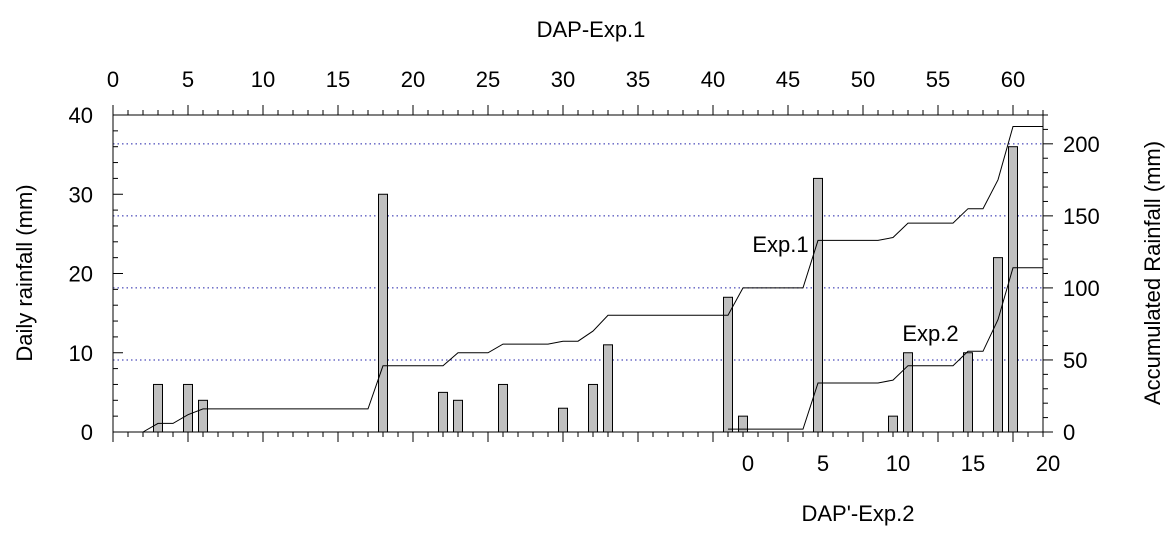  I want to click on left-tick-label: 10, so click(81, 353).